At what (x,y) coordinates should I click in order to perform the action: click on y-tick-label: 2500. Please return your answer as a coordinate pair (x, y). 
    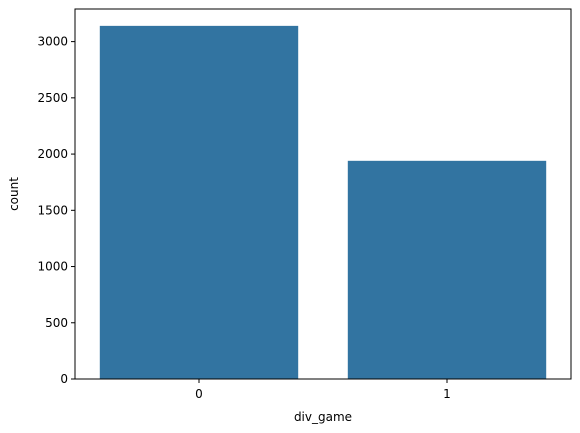
    Looking at the image, I should click on (52, 98).